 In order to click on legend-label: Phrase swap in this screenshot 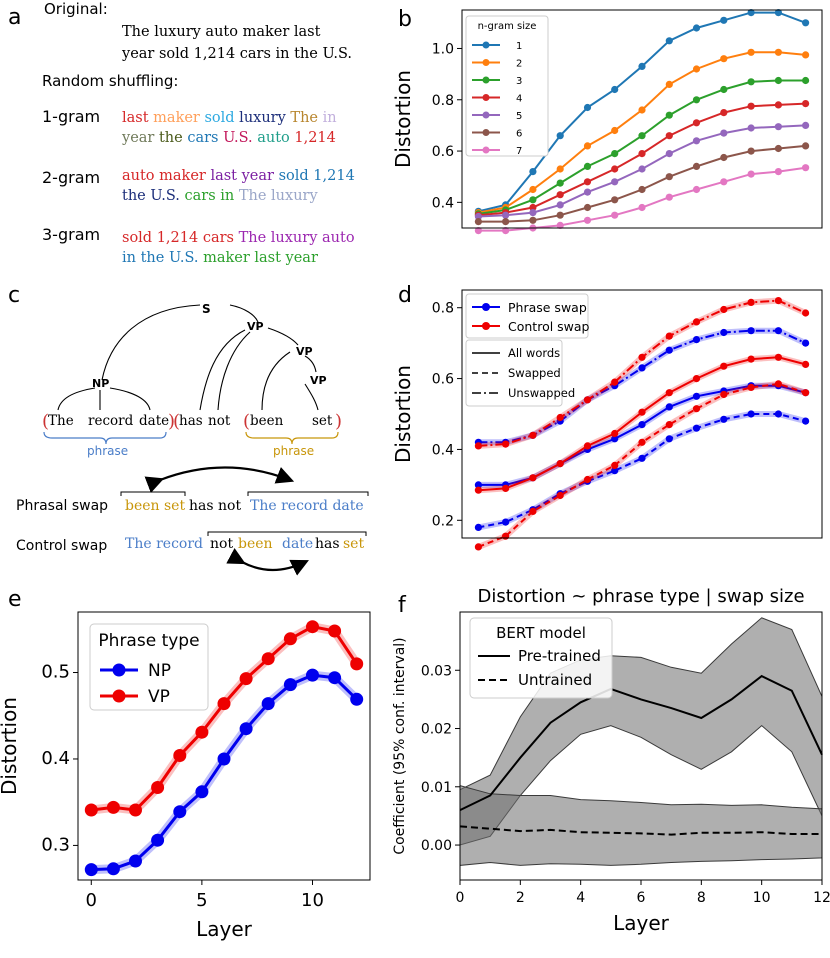, I will do `click(547, 307)`.